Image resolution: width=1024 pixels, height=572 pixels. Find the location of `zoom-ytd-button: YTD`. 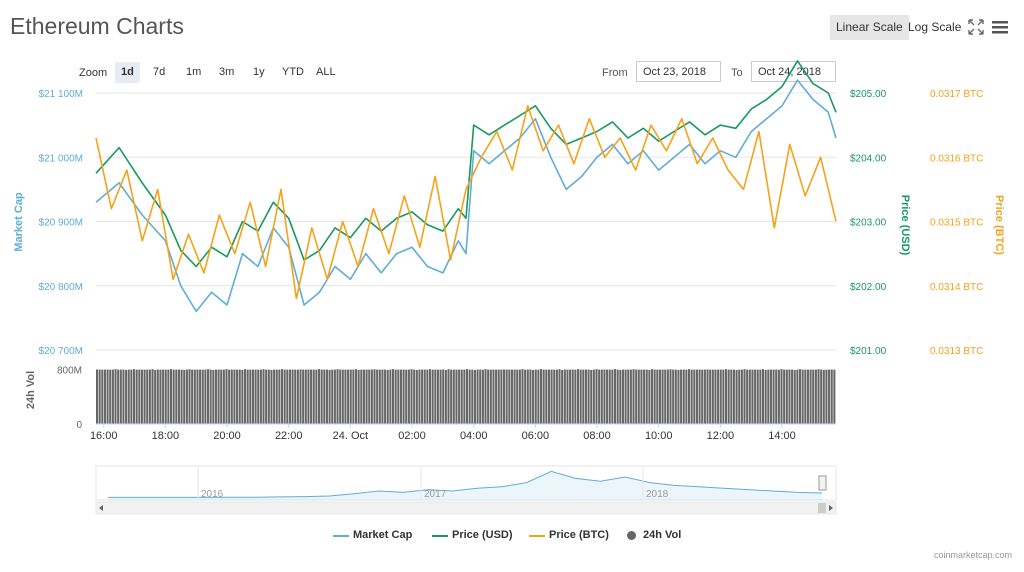

zoom-ytd-button: YTD is located at coordinates (293, 72).